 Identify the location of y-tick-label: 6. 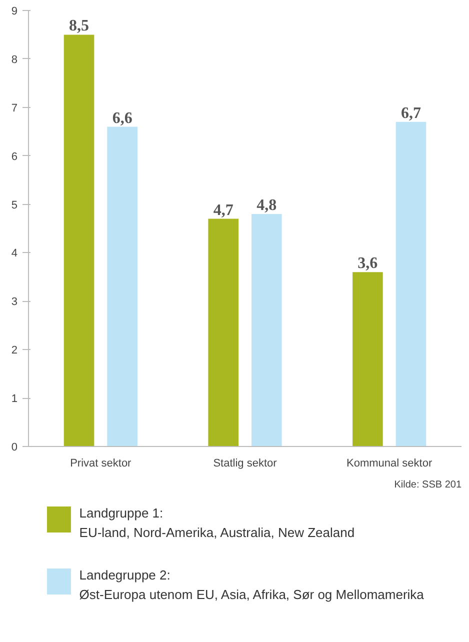
(14, 156).